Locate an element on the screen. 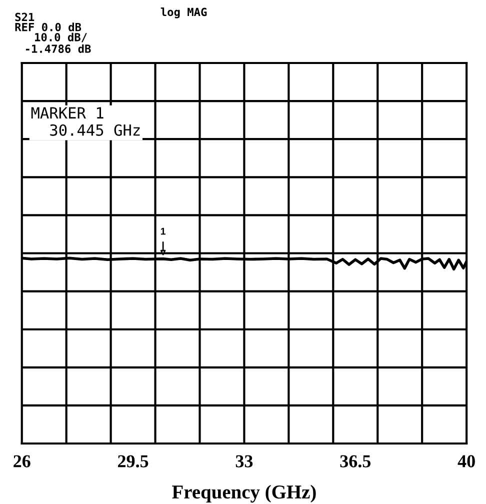 This screenshot has height=504, width=486. text: log MAG is located at coordinates (183, 13).